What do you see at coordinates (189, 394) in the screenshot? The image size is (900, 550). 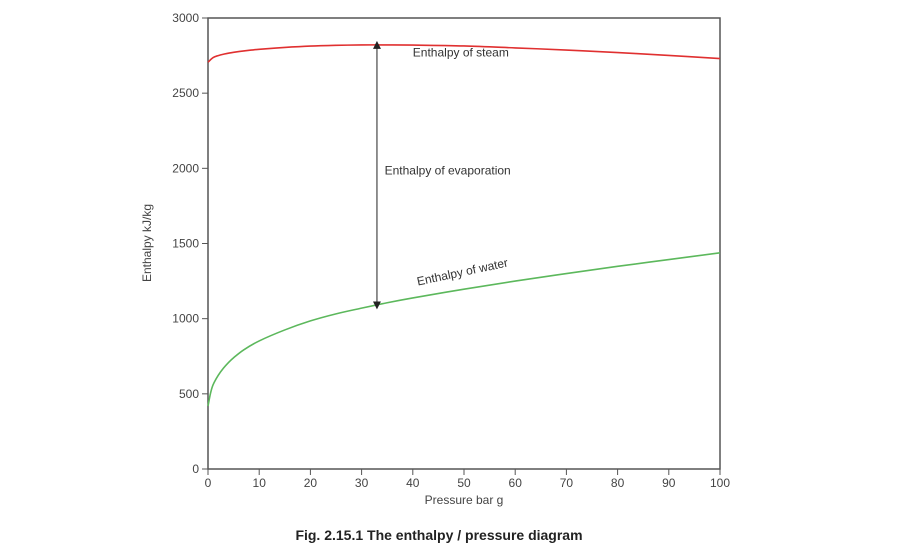 I see `y-tick-label: 500` at bounding box center [189, 394].